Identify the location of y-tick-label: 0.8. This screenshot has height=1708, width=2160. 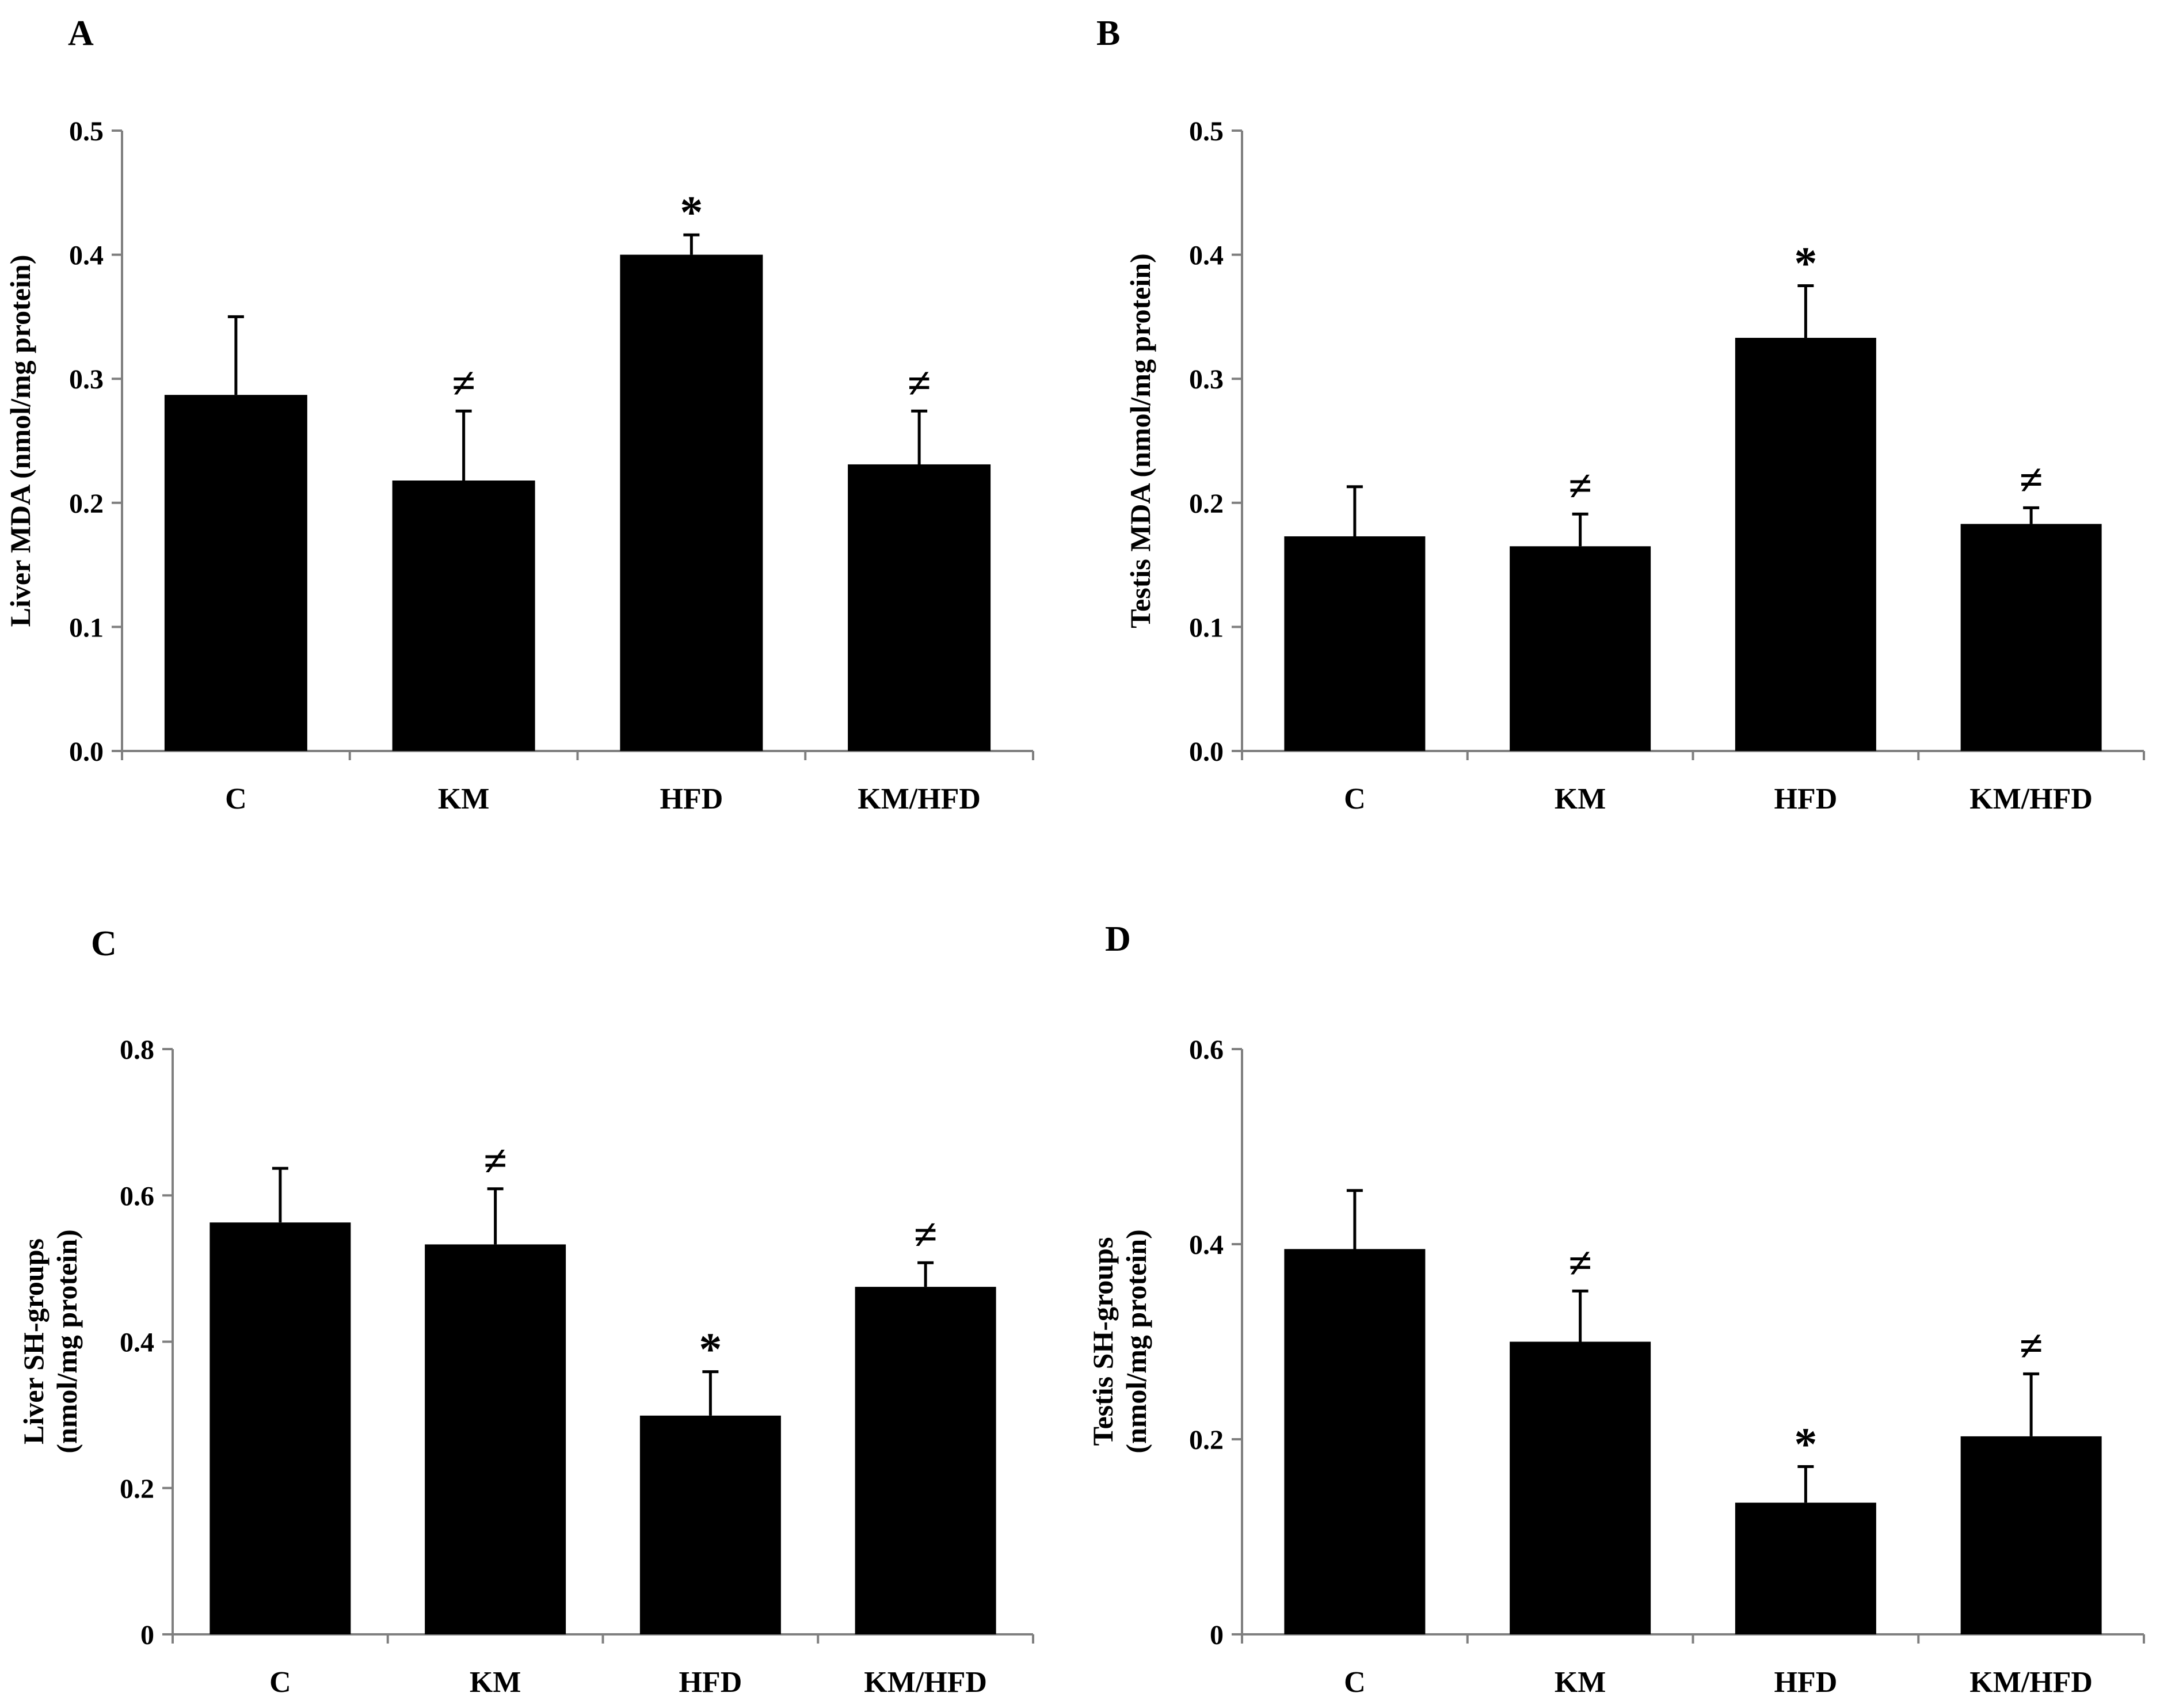
(137, 1050).